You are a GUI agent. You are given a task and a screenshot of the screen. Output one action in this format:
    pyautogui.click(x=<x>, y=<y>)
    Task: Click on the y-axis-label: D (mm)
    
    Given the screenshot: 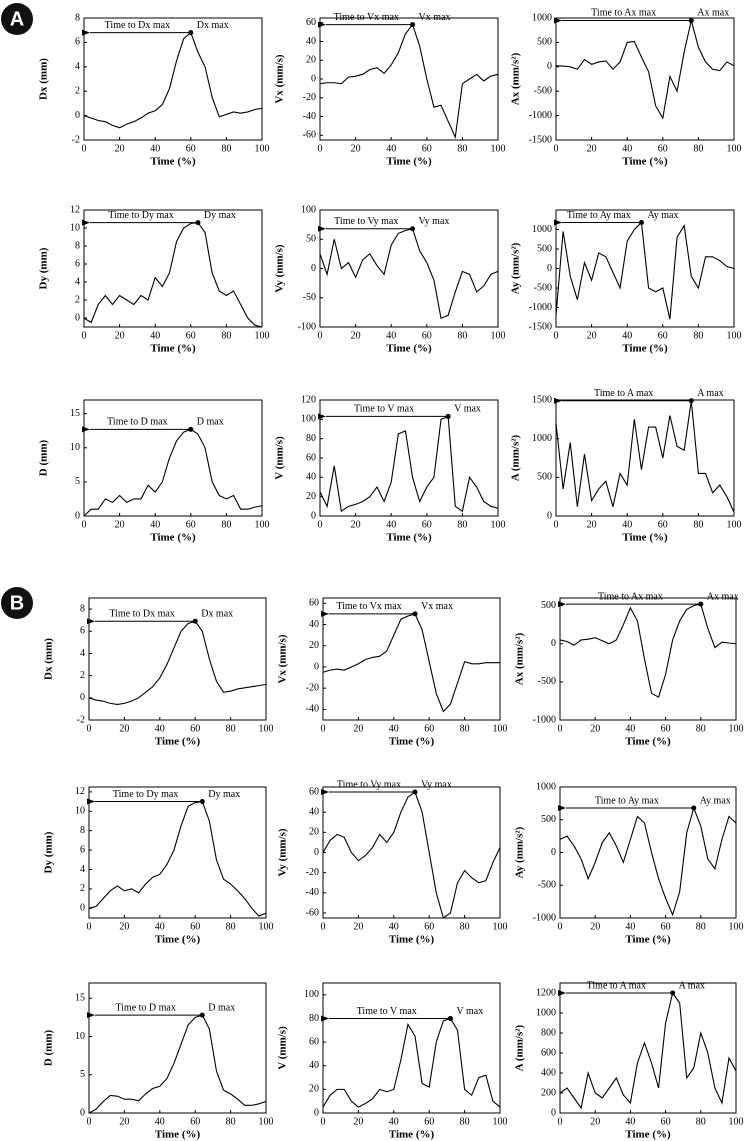 What is the action you would take?
    pyautogui.click(x=49, y=1047)
    